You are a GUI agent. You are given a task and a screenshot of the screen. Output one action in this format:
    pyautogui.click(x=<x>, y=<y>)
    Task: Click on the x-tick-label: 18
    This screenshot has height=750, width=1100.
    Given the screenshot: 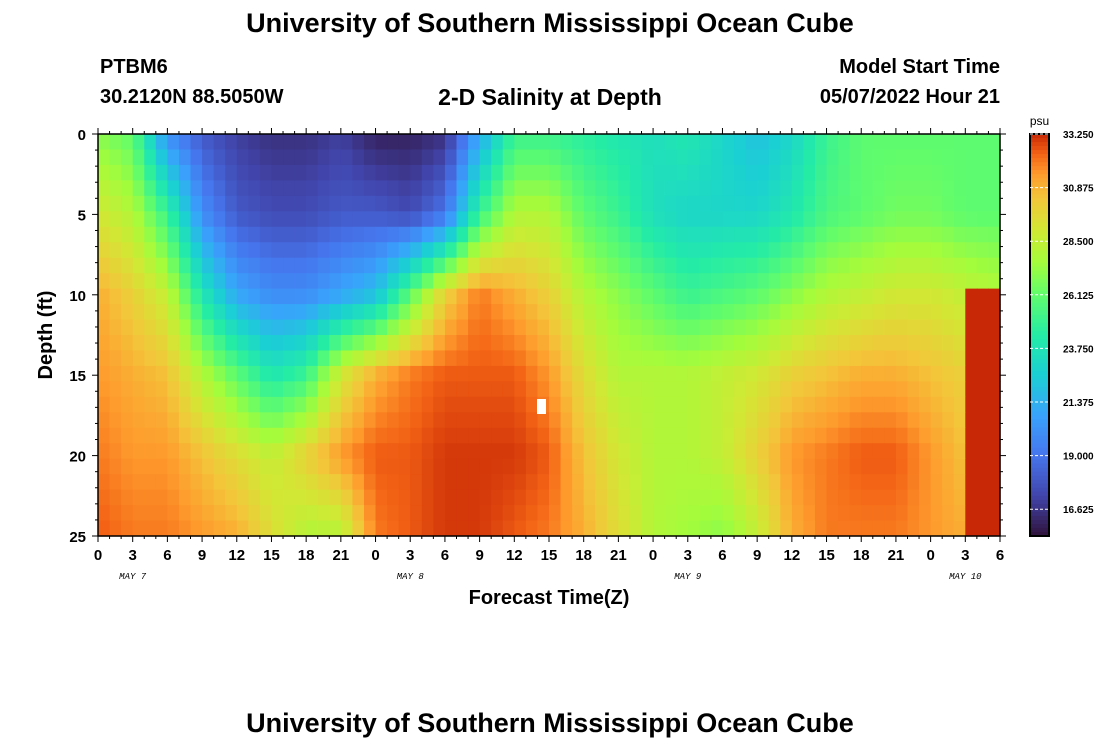 What is the action you would take?
    pyautogui.click(x=861, y=555)
    